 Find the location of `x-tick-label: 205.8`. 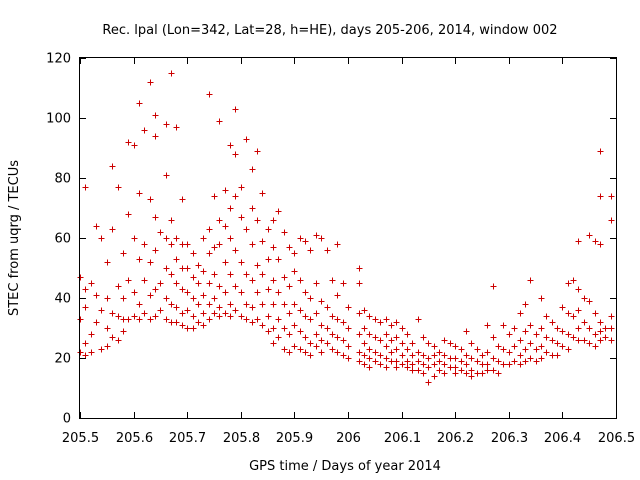

x-tick-label: 205.8 is located at coordinates (241, 438).